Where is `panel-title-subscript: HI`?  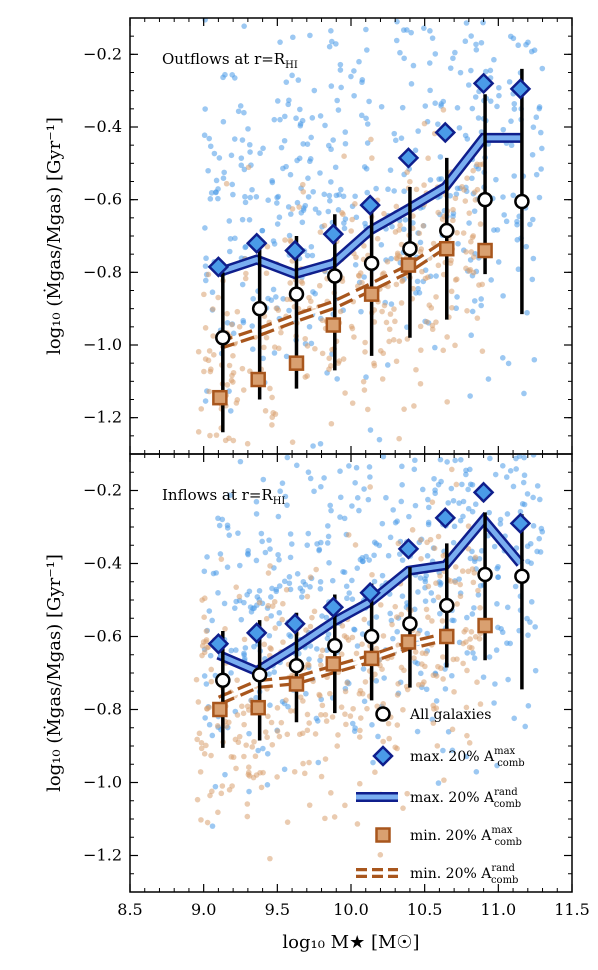
panel-title-subscript: HI is located at coordinates (291, 65).